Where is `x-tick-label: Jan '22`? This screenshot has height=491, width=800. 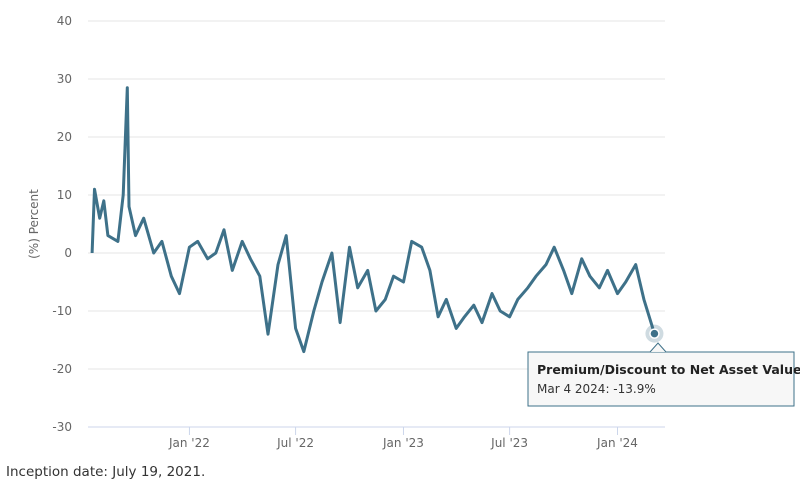 x-tick-label: Jan '22 is located at coordinates (189, 443).